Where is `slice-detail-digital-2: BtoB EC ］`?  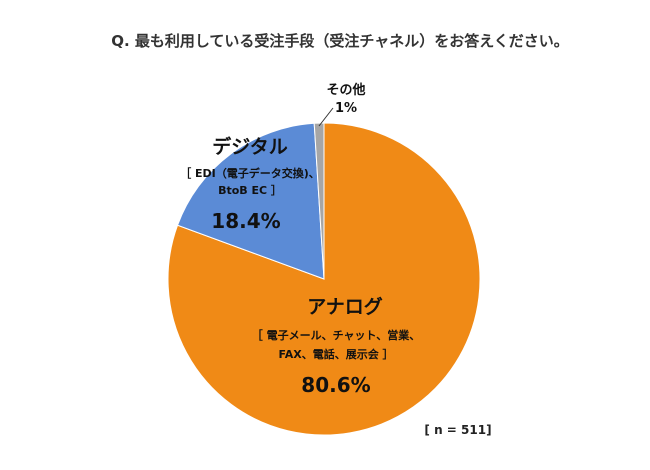
slice-detail-digital-2: BtoB EC ］ is located at coordinates (250, 190).